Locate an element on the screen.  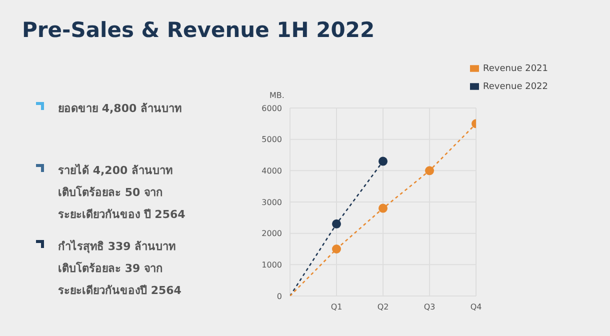
legend-label: Revenue 2022 is located at coordinates (515, 87).